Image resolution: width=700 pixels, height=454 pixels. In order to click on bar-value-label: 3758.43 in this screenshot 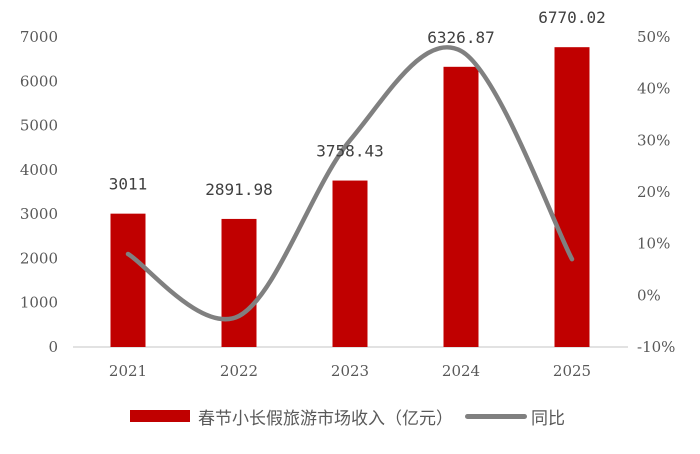, I will do `click(349, 151)`.